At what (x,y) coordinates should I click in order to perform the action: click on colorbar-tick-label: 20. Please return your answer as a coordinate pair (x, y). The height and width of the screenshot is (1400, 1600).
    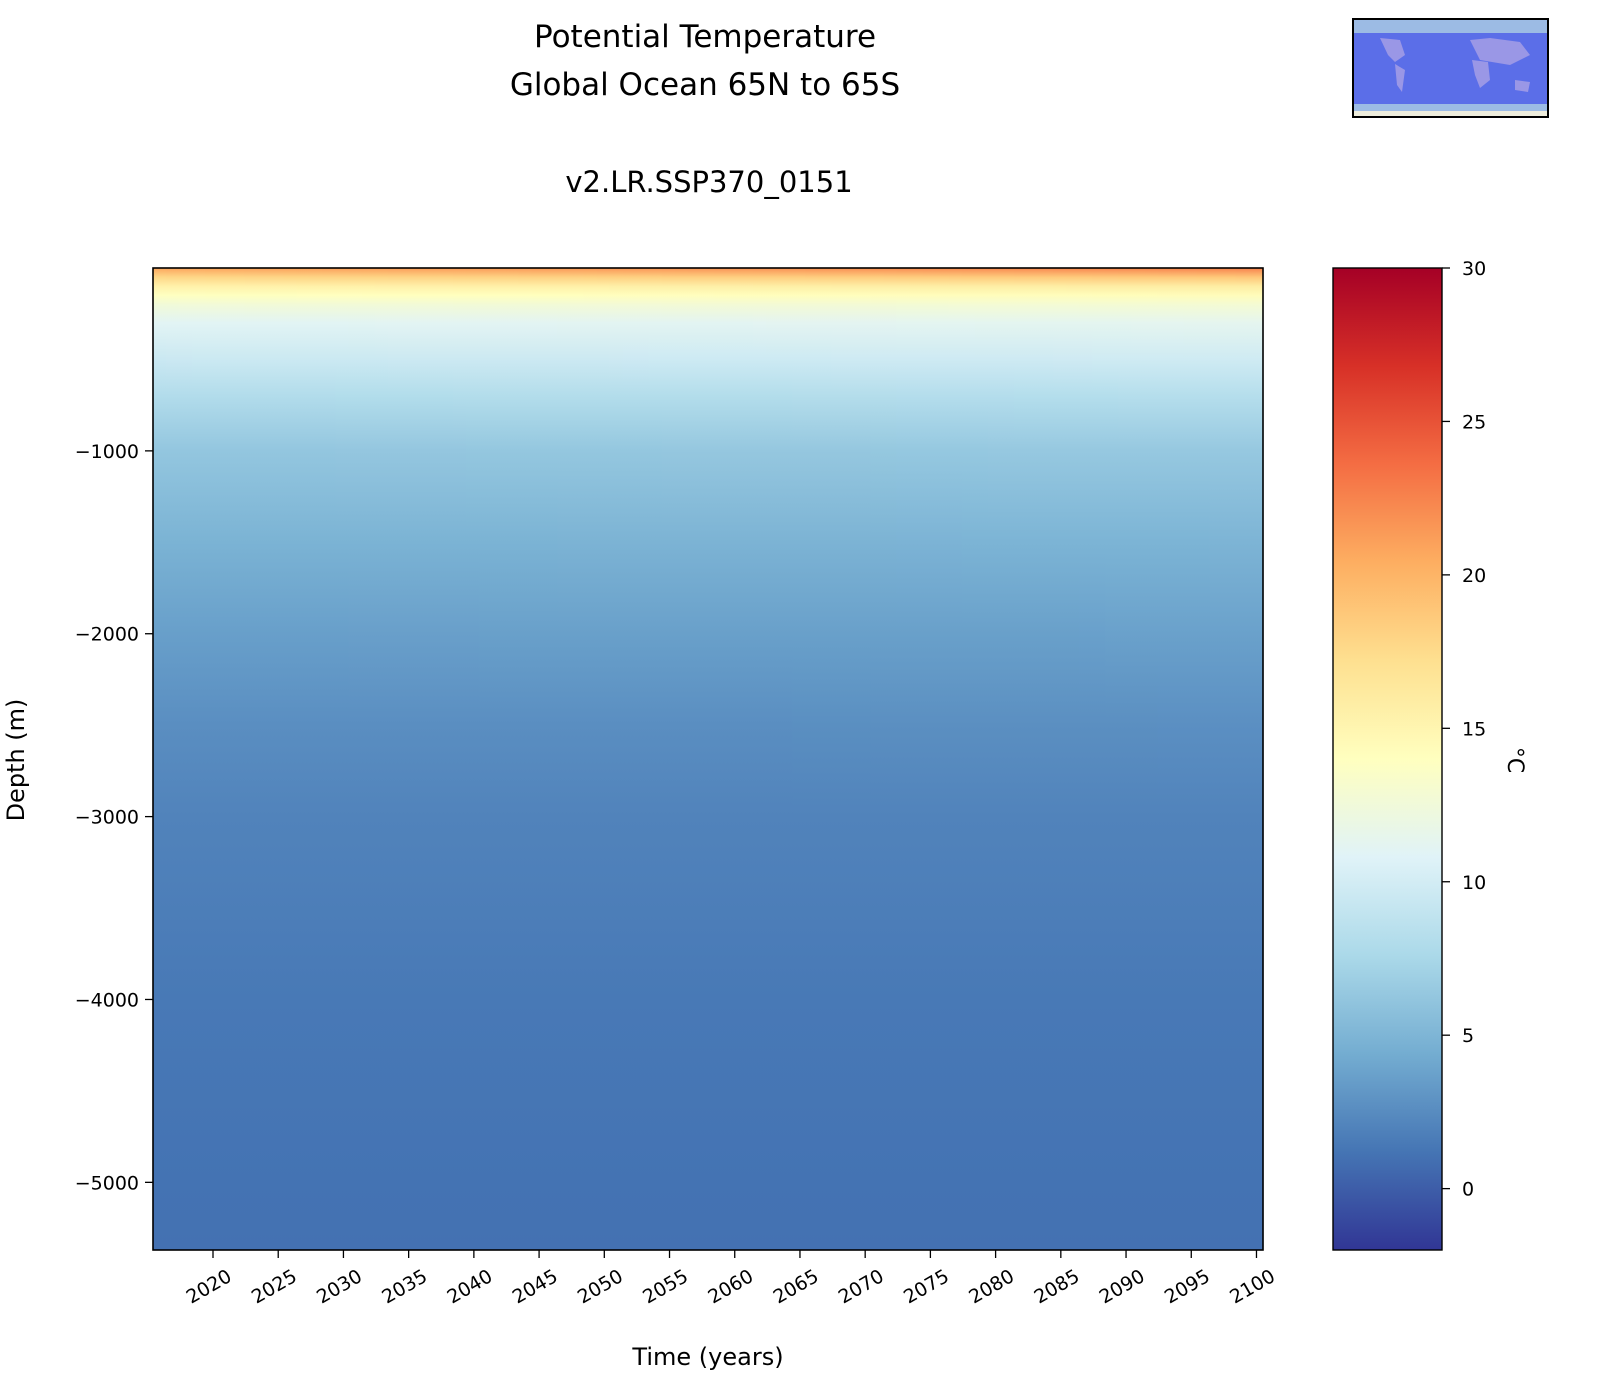
    Looking at the image, I should click on (1474, 576).